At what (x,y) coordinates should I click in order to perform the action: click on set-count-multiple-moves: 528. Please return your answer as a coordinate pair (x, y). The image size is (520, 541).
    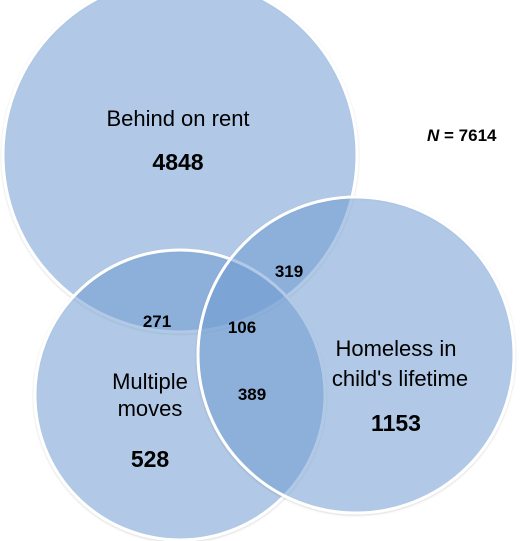
    Looking at the image, I should click on (150, 459).